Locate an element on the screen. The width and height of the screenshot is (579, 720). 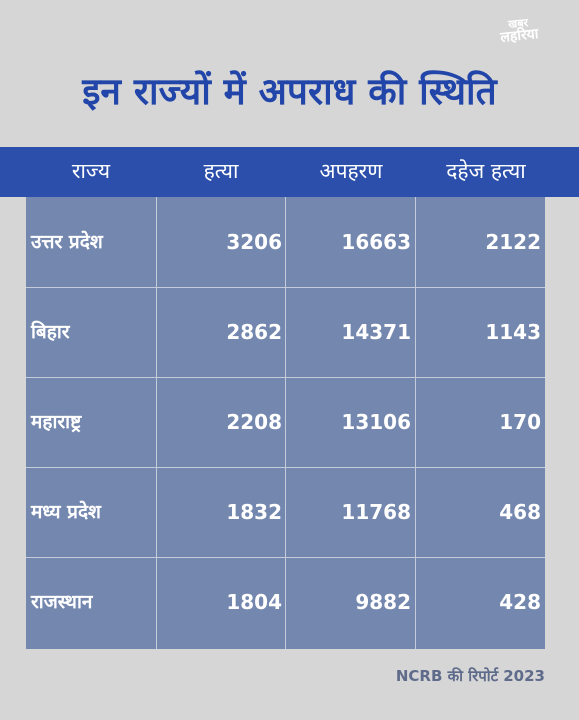
table-row: राजस्थान 1804 9882 428 is located at coordinates (285, 602).